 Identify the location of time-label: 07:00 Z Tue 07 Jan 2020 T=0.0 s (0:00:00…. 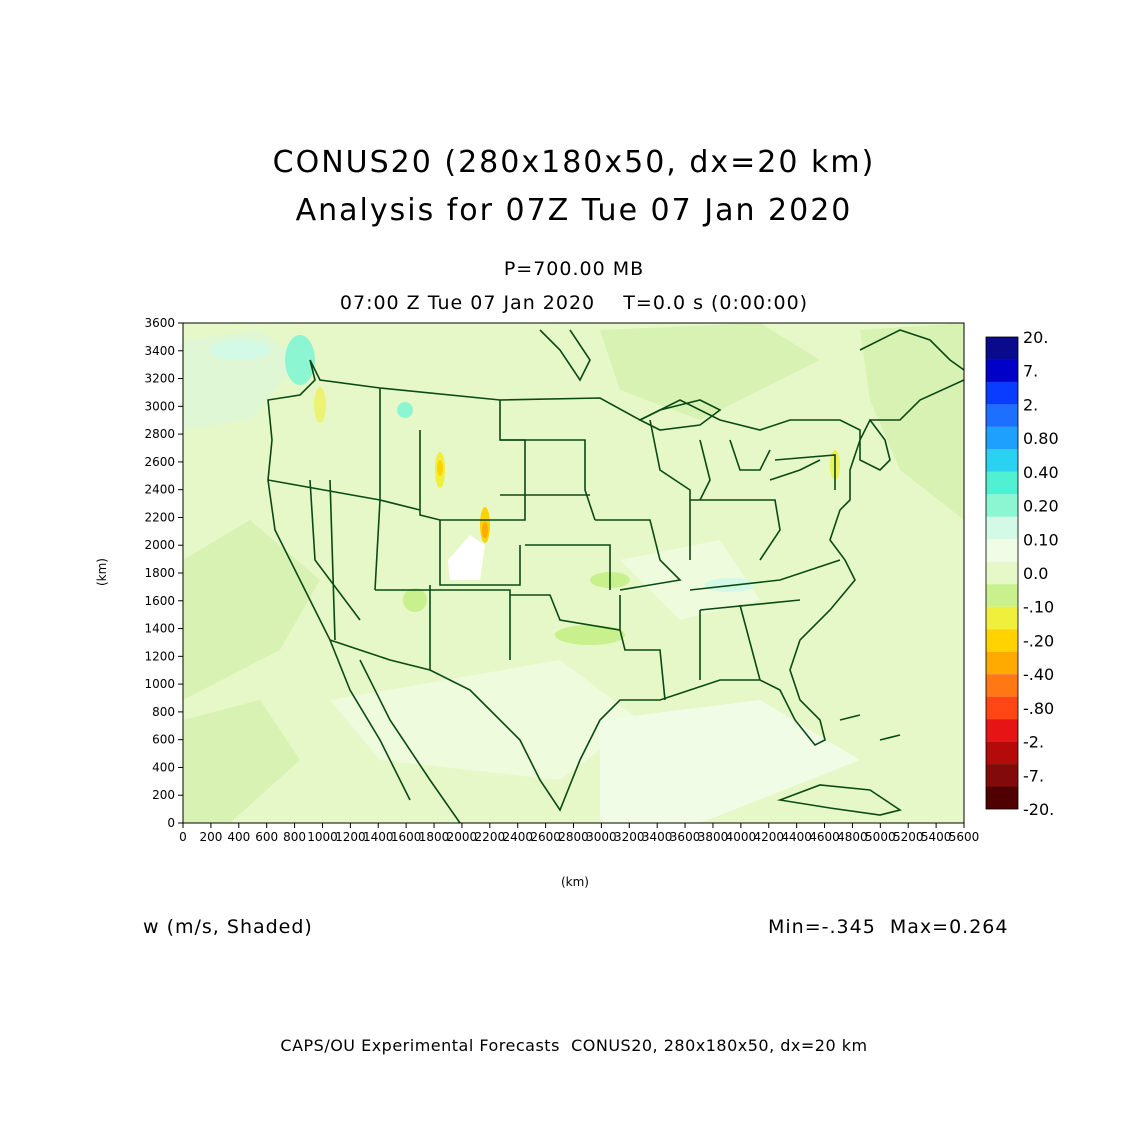
(574, 303).